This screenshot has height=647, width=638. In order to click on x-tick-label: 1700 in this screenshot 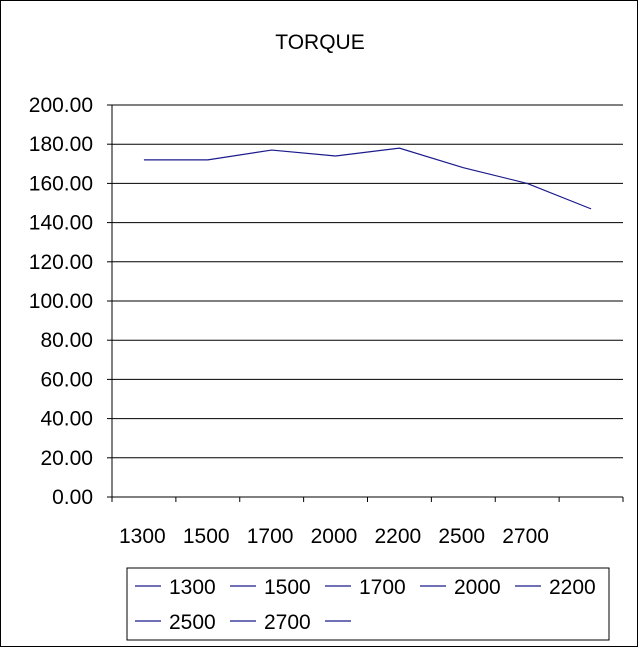, I will do `click(270, 536)`.